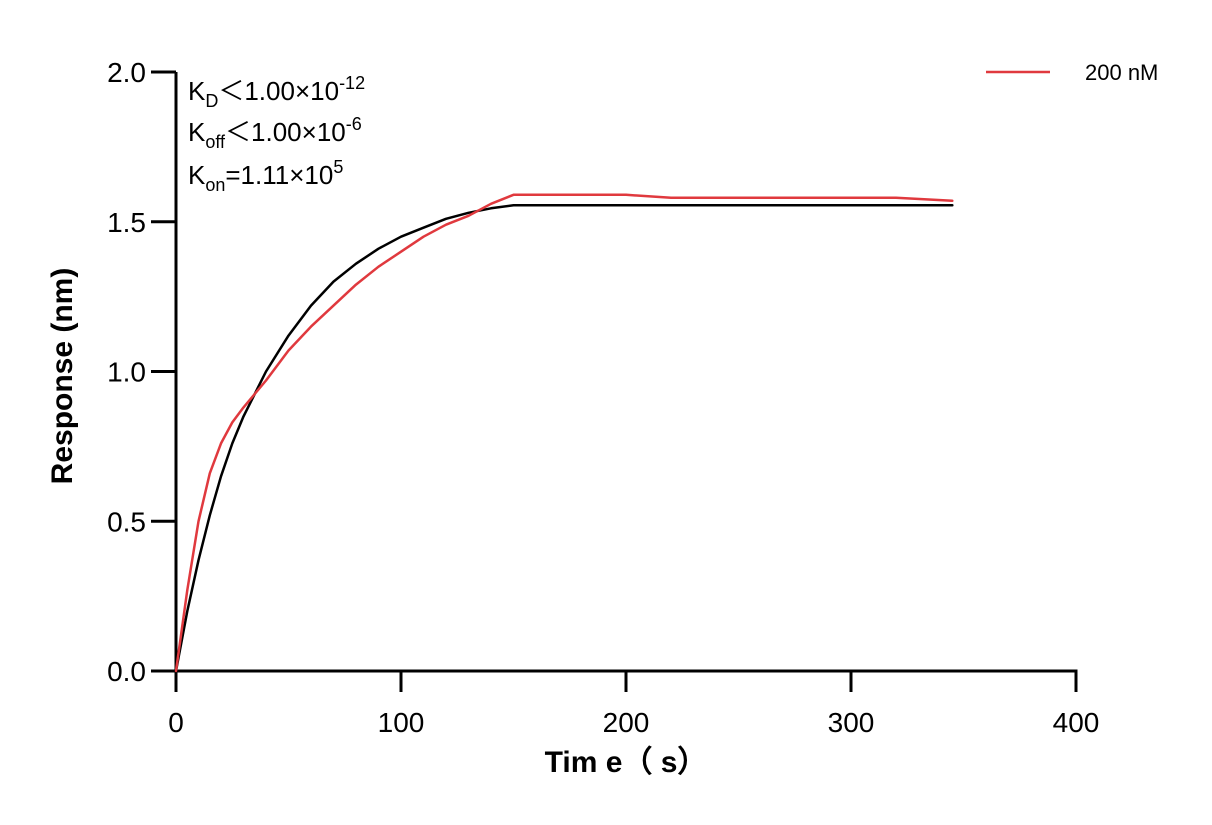 Image resolution: width=1212 pixels, height=825 pixels. I want to click on y-tick-label: 1.0, so click(126, 372).